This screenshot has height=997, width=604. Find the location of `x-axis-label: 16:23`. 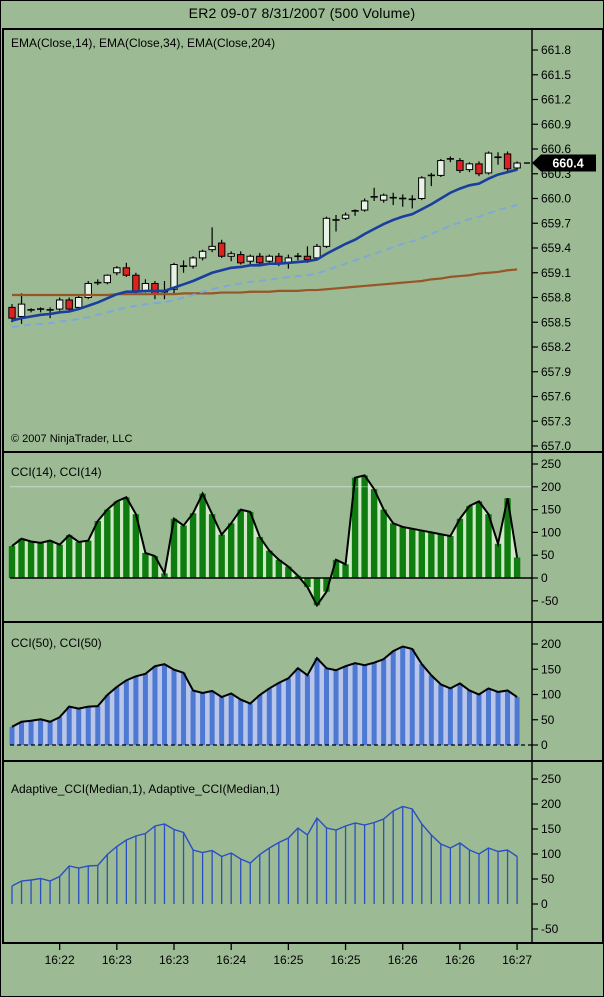

x-axis-label: 16:23 is located at coordinates (174, 960).